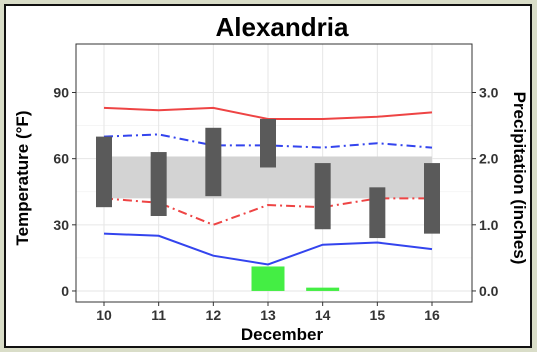 The image size is (537, 352). What do you see at coordinates (214, 315) in the screenshot?
I see `x-tick-label-12: 12` at bounding box center [214, 315].